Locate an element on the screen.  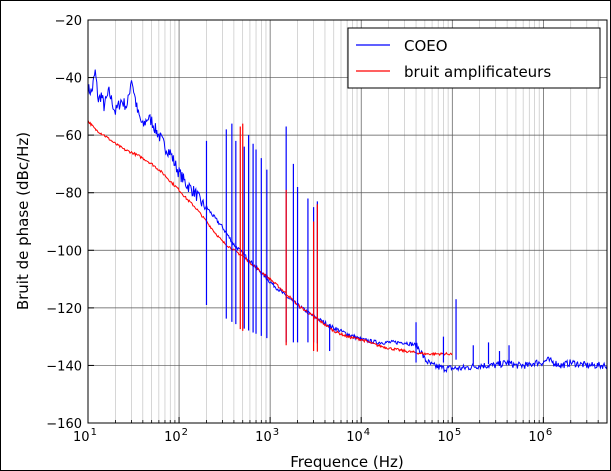
legend: COEO bruit amplificateurs is located at coordinates (474, 58).